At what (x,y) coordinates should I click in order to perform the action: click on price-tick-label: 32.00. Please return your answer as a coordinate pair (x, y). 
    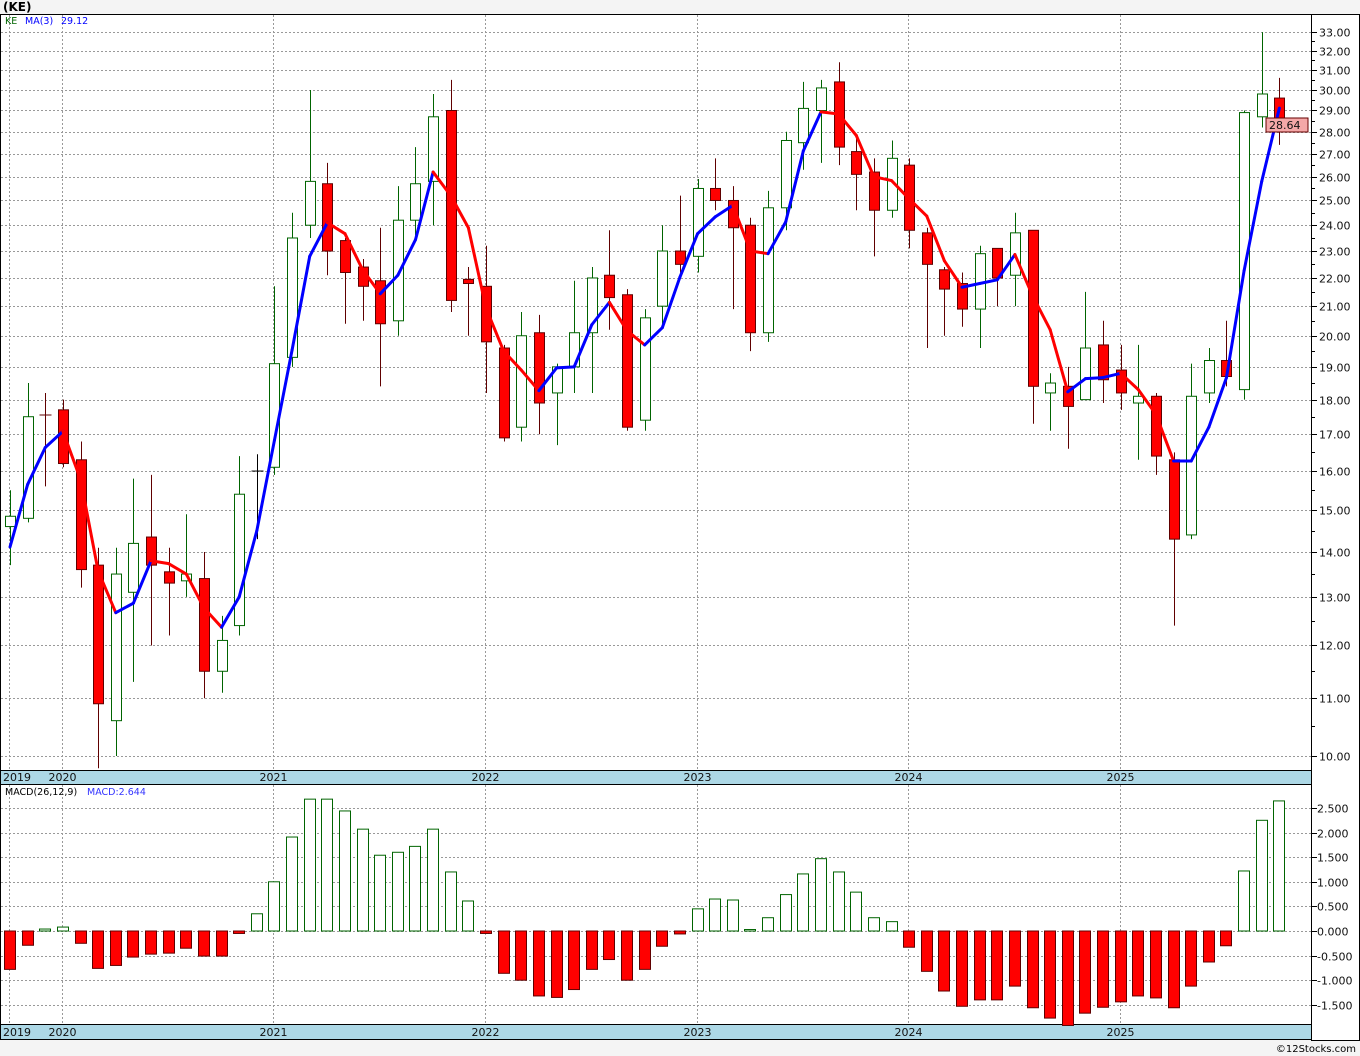
    Looking at the image, I should click on (1335, 52).